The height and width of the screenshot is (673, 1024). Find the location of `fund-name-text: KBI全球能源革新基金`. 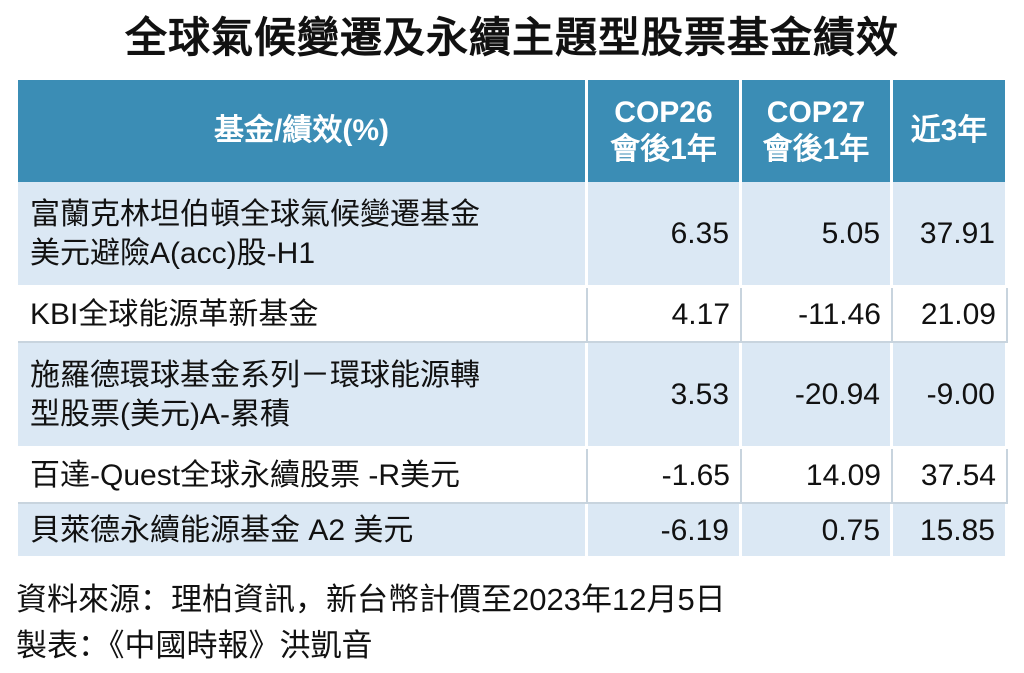

fund-name-text: KBI全球能源革新基金 is located at coordinates (174, 314).